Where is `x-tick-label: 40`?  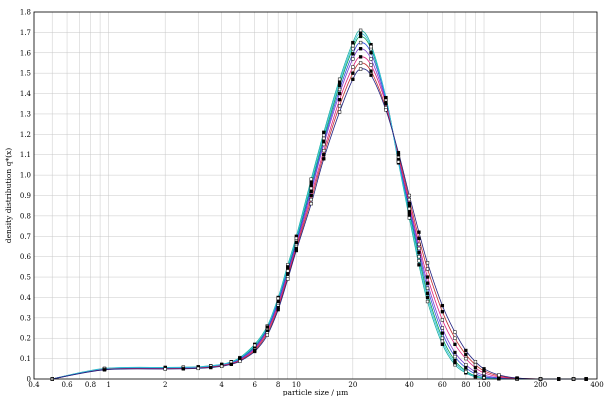
x-tick-label: 40 is located at coordinates (409, 385).